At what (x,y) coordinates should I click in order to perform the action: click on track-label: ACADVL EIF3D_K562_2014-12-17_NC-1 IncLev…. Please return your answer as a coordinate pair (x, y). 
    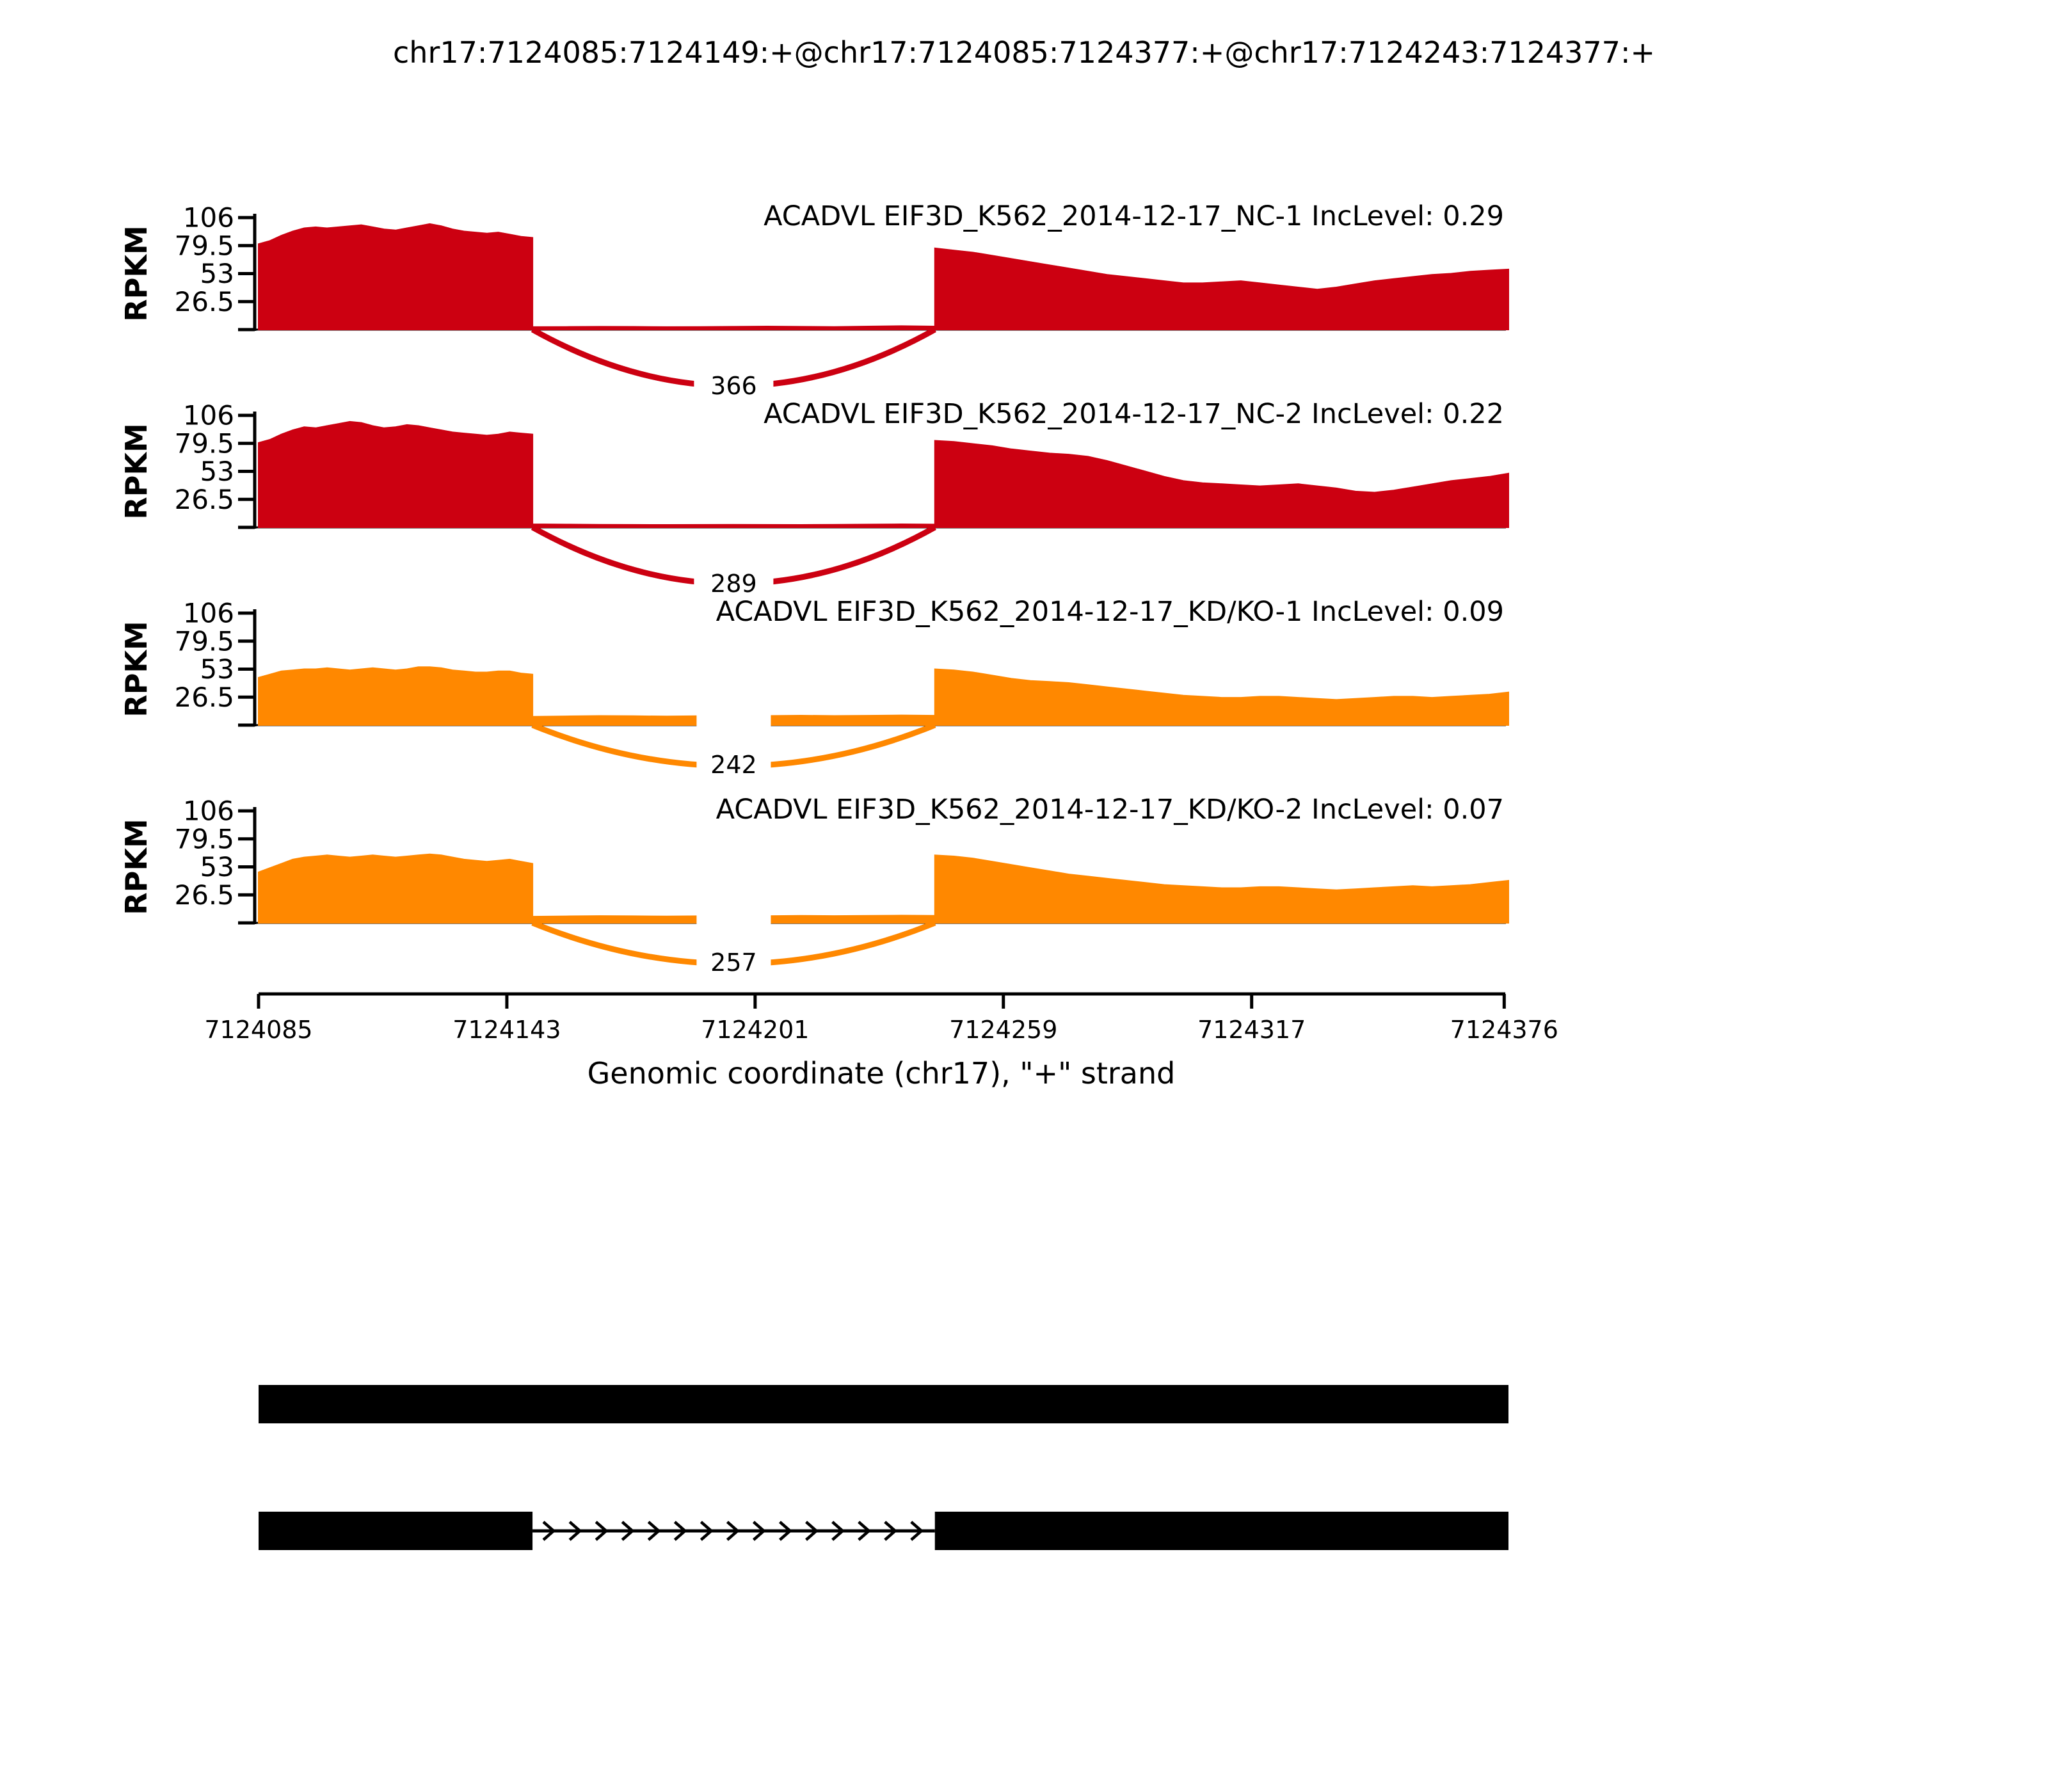
    Looking at the image, I should click on (1134, 216).